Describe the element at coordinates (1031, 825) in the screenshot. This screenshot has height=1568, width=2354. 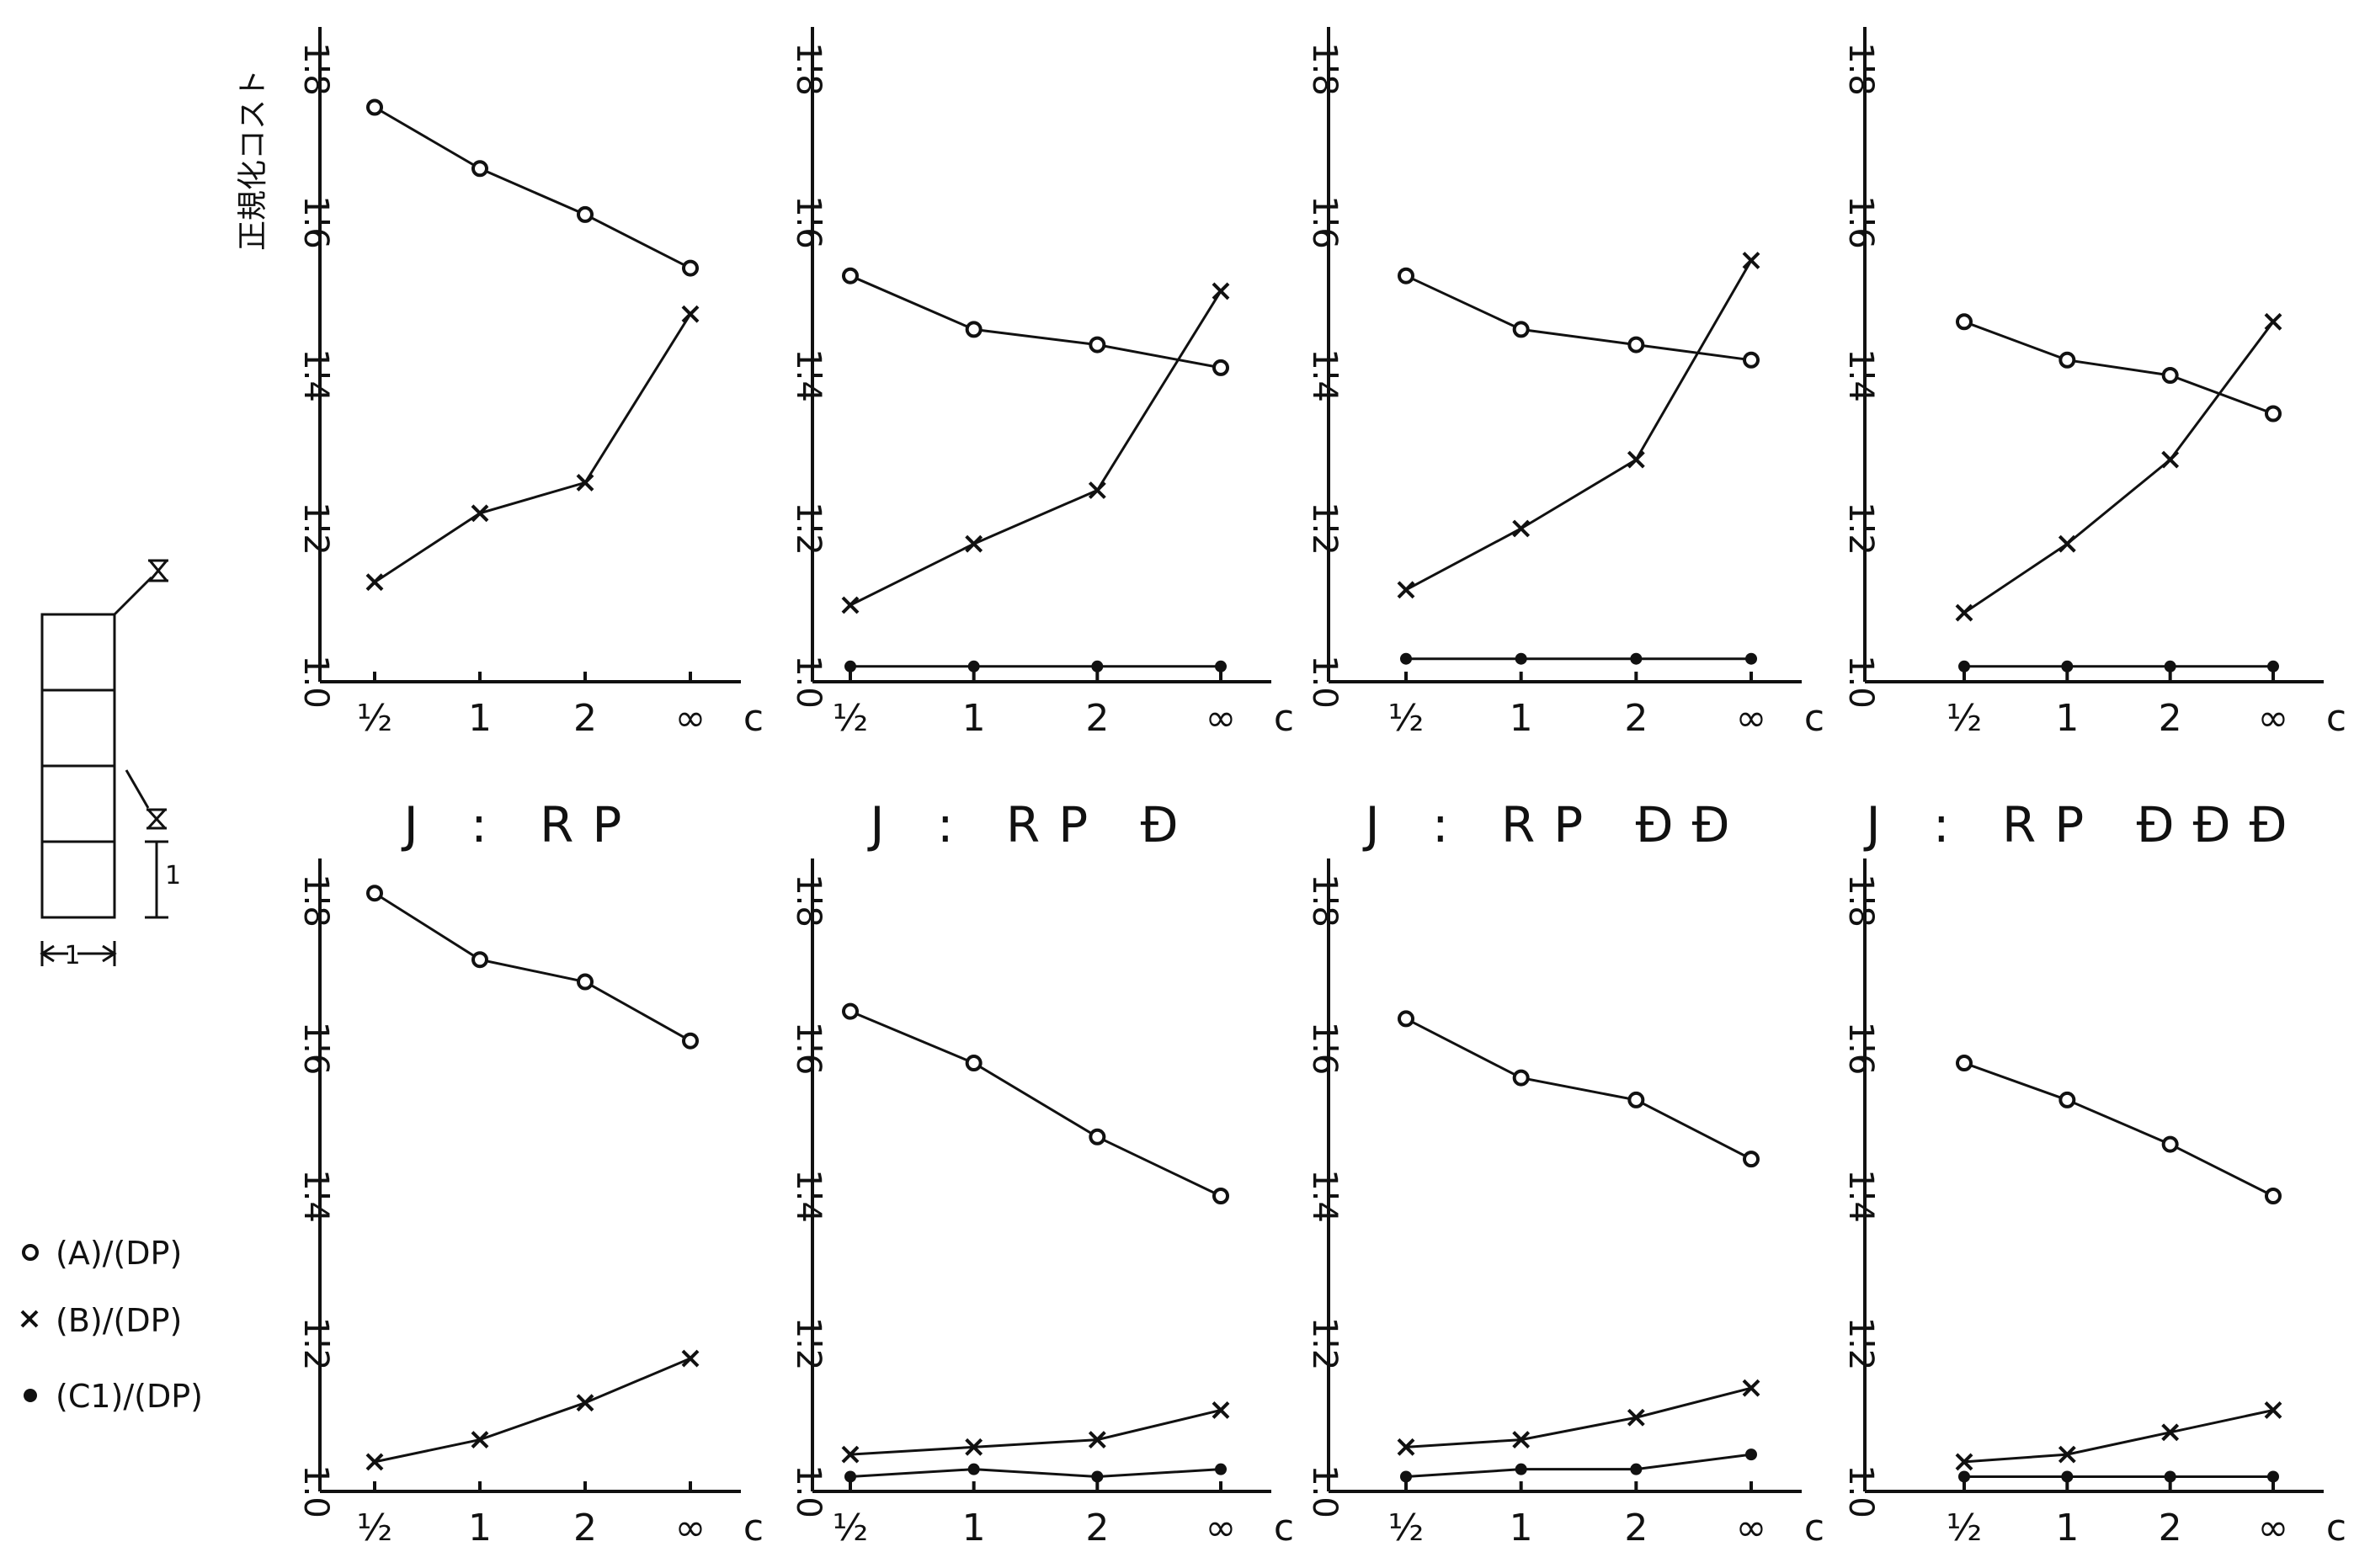
I see `panel-title: J : RP Ð` at that location.